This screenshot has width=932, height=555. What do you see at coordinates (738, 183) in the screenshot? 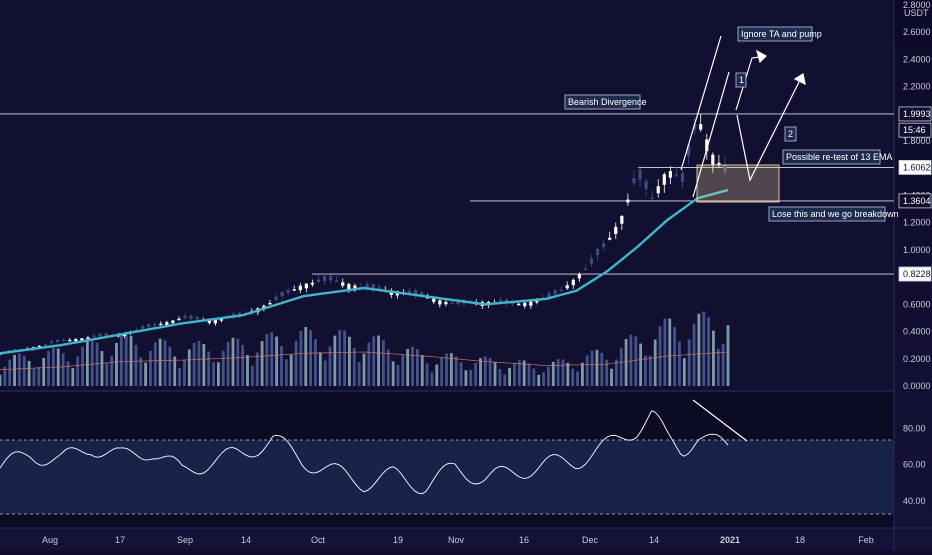
I see `retest-zone-box` at bounding box center [738, 183].